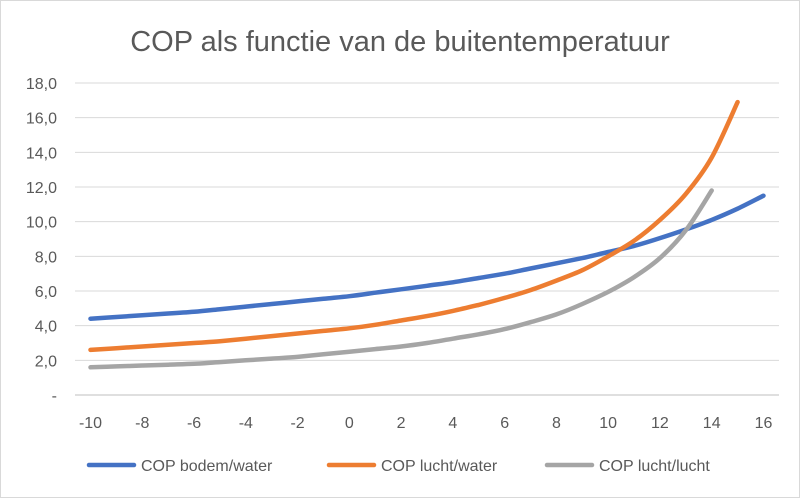  I want to click on y-tick-label: 8,0, so click(46, 257).